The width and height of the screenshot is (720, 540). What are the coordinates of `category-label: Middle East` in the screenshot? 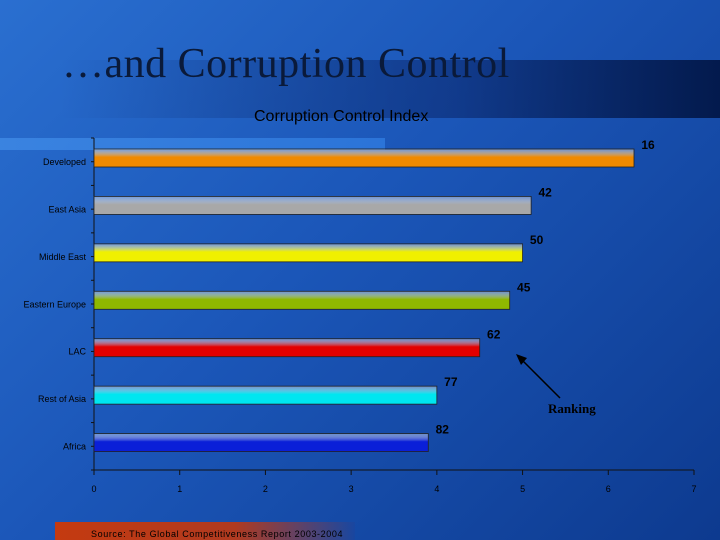 It's located at (63, 257).